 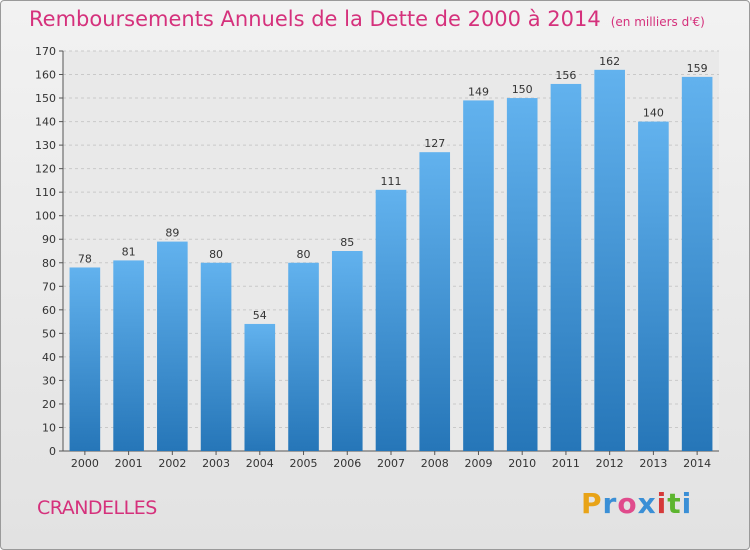 What do you see at coordinates (45, 75) in the screenshot?
I see `y-tick-label: 160` at bounding box center [45, 75].